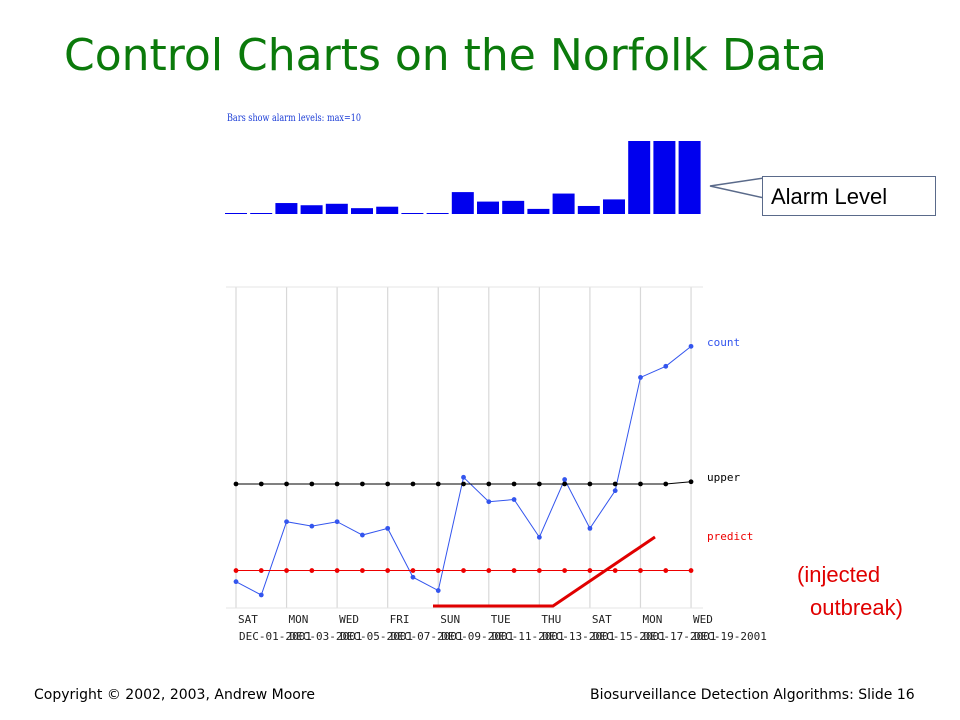  I want to click on x-date-label: DEC-07-2001, so click(427, 636).